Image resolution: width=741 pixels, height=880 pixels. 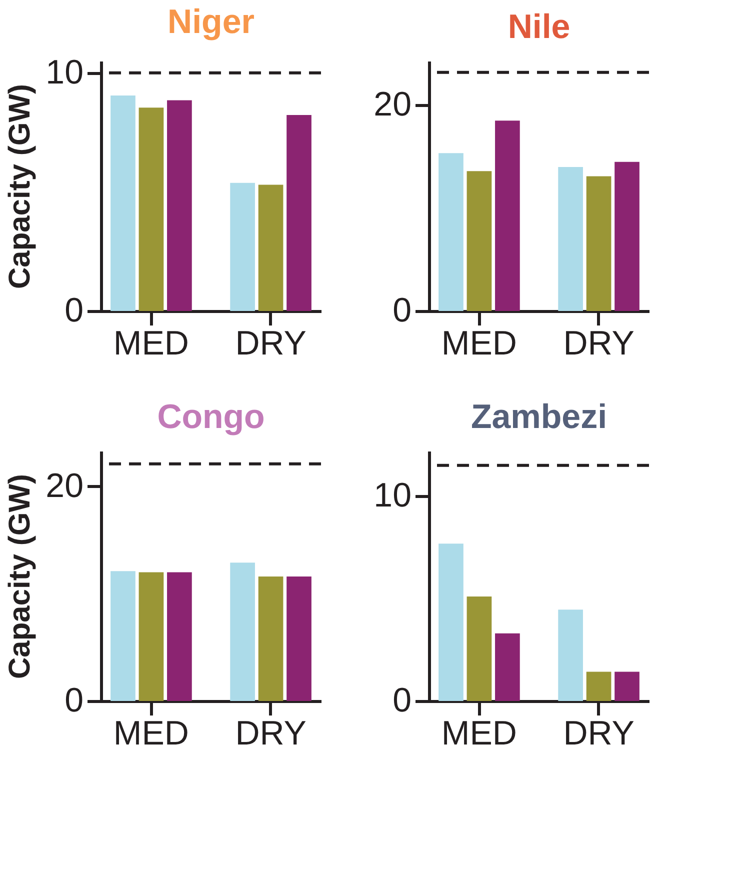 I want to click on chart-title: Nile, so click(x=539, y=27).